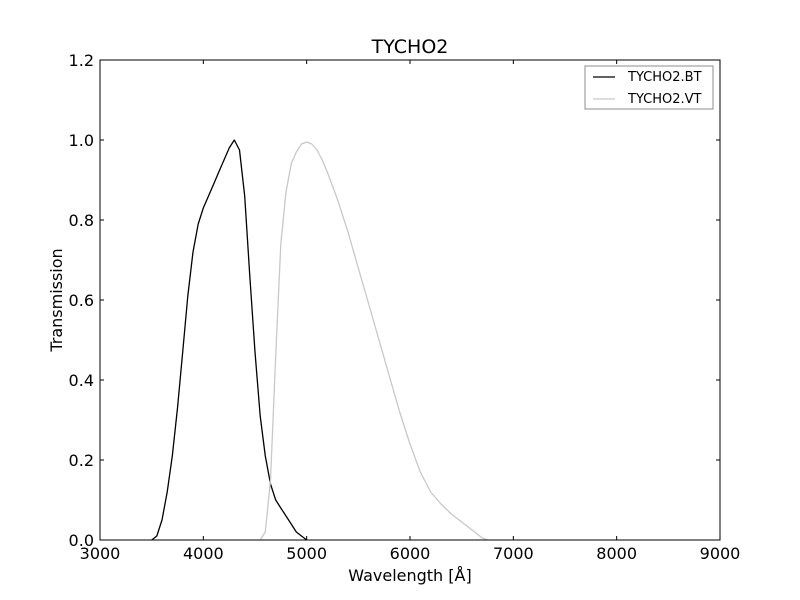  What do you see at coordinates (410, 553) in the screenshot?
I see `x-tick-label: 6000` at bounding box center [410, 553].